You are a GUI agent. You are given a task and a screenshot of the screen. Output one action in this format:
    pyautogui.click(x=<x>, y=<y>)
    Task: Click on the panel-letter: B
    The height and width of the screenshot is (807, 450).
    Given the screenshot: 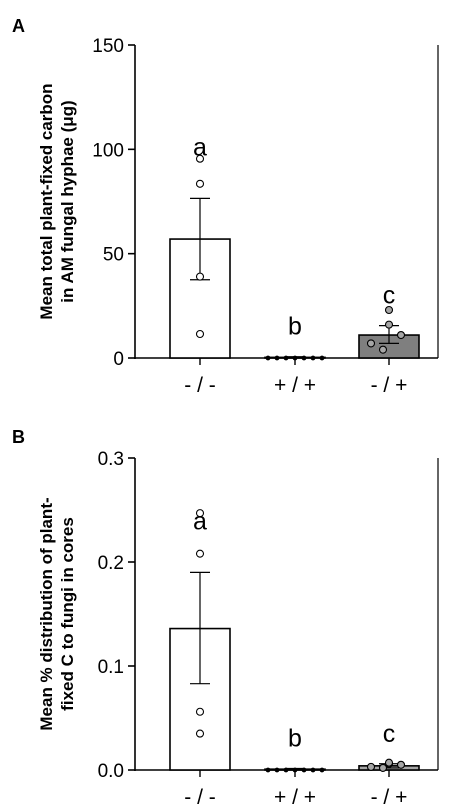 What is the action you would take?
    pyautogui.click(x=18, y=437)
    